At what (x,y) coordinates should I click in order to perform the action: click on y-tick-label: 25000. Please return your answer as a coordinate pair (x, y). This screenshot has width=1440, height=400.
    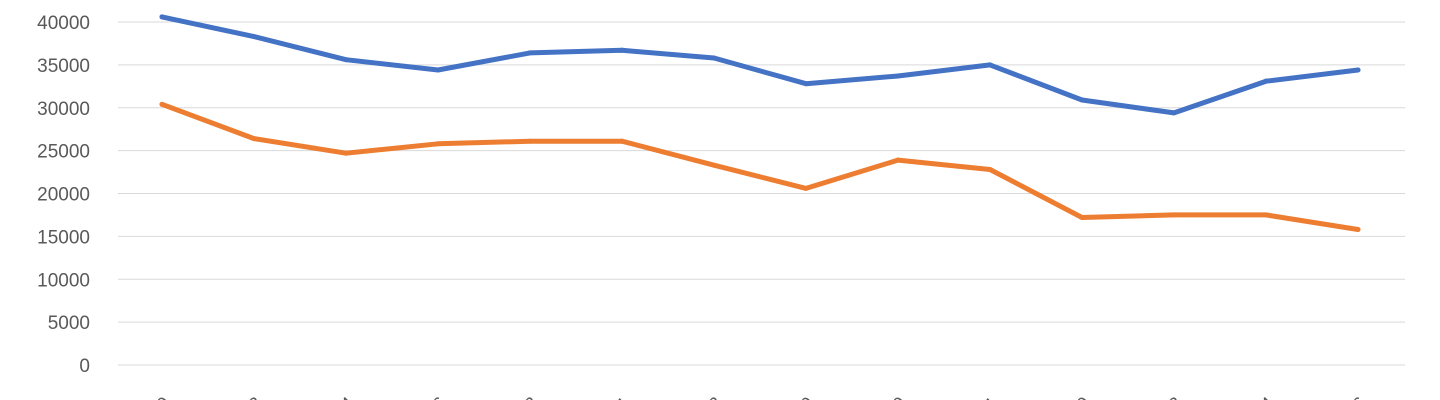
    Looking at the image, I should click on (63, 152).